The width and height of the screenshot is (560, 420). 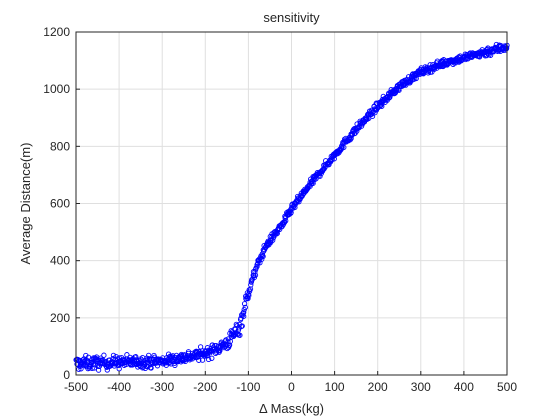 I want to click on x-tick-label: -200, so click(x=205, y=387).